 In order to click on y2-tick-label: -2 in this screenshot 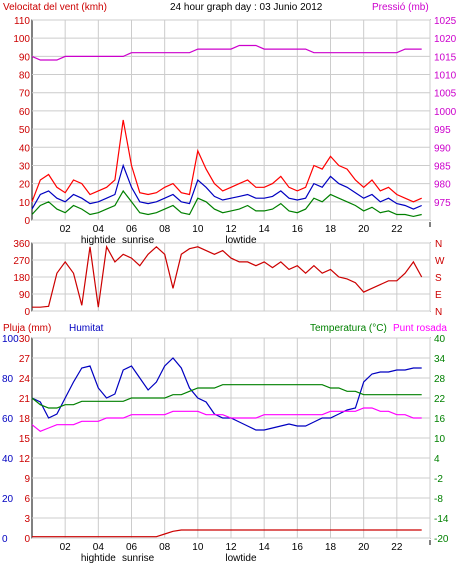, I will do `click(438, 479)`.